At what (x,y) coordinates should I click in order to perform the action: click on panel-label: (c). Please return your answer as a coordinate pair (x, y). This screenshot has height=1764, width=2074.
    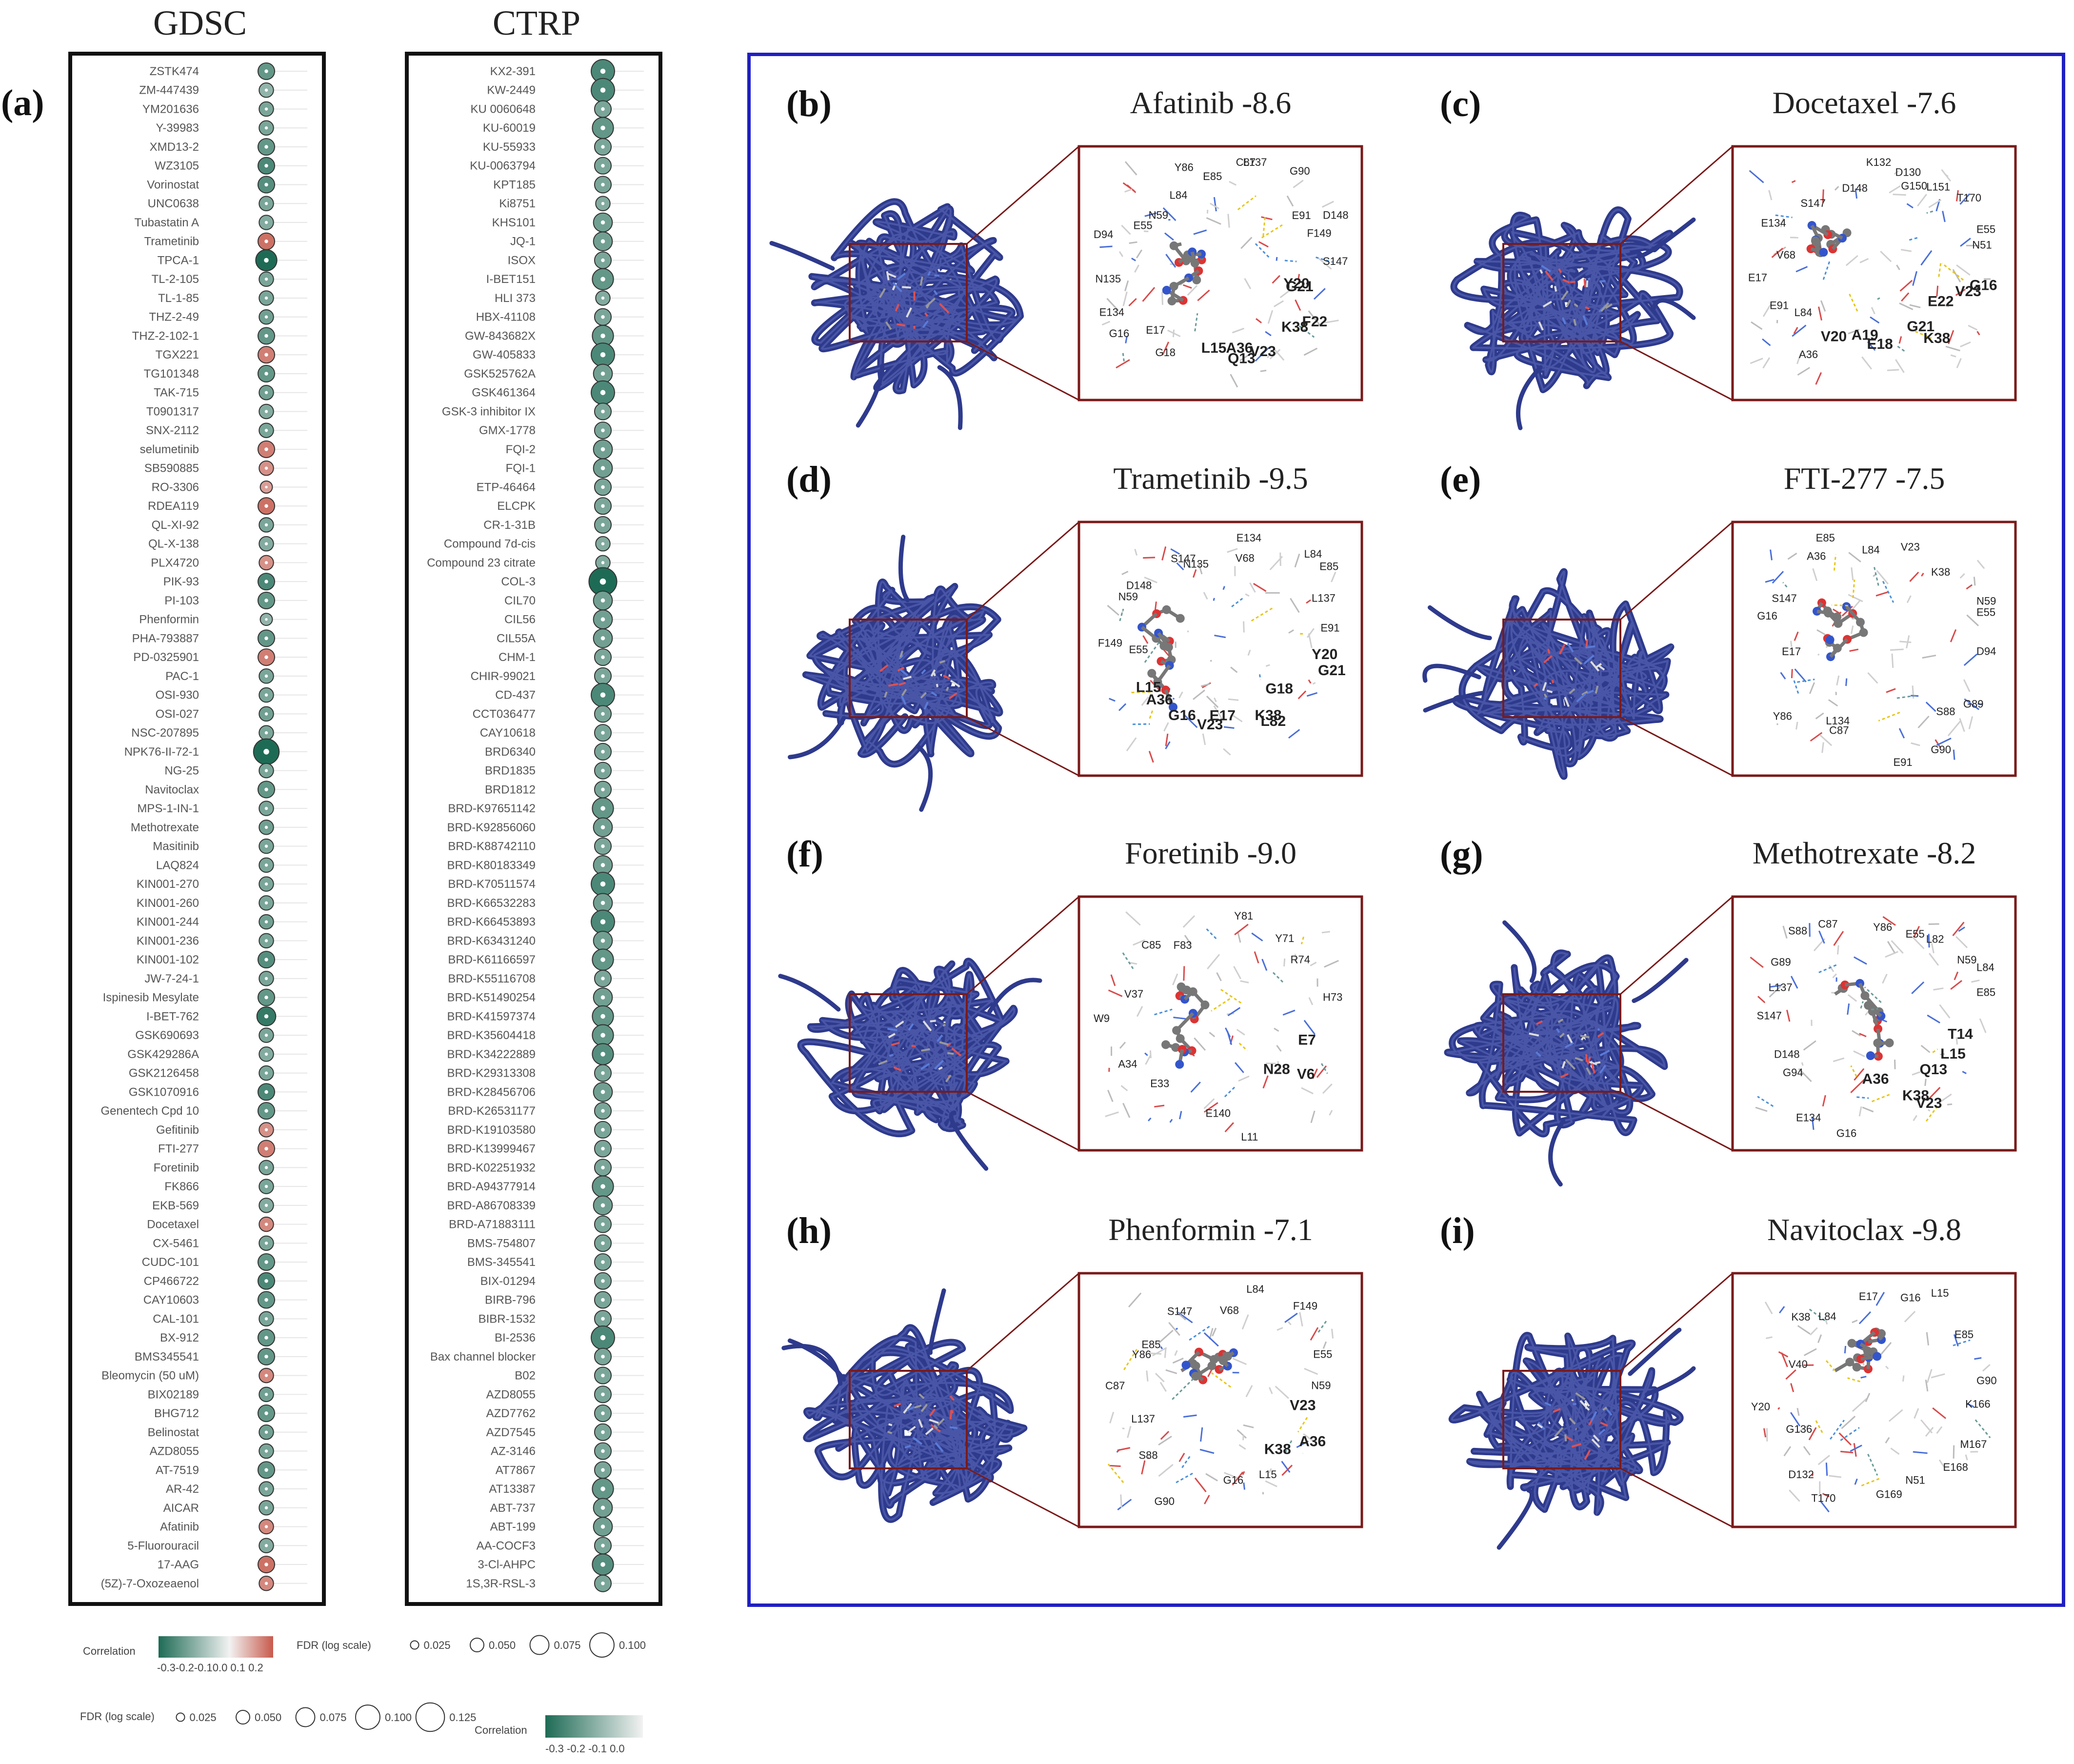
    Looking at the image, I should click on (1460, 104).